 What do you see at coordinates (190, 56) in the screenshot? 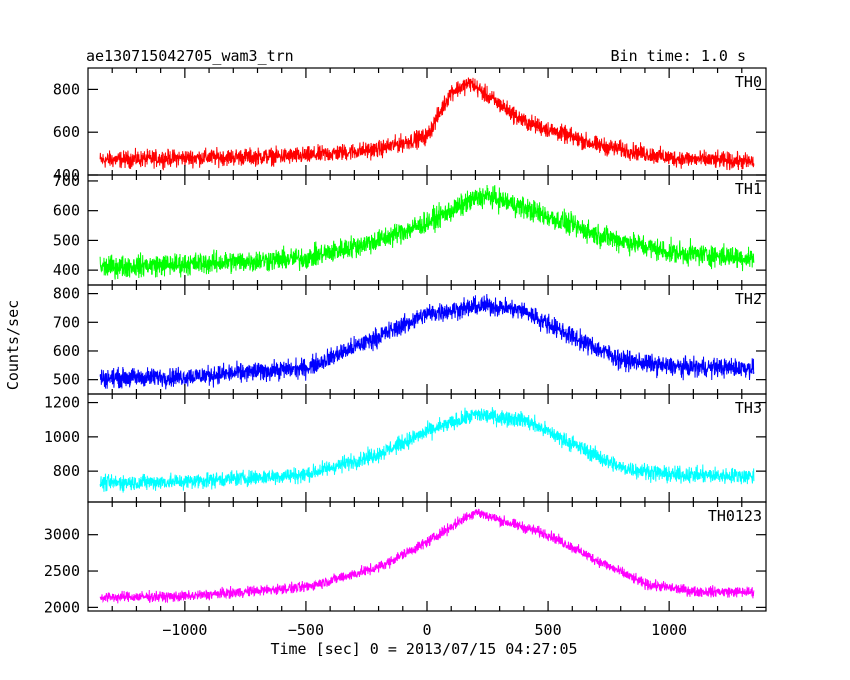
I see `chart-title: ae130715042705_wam3_trn` at bounding box center [190, 56].